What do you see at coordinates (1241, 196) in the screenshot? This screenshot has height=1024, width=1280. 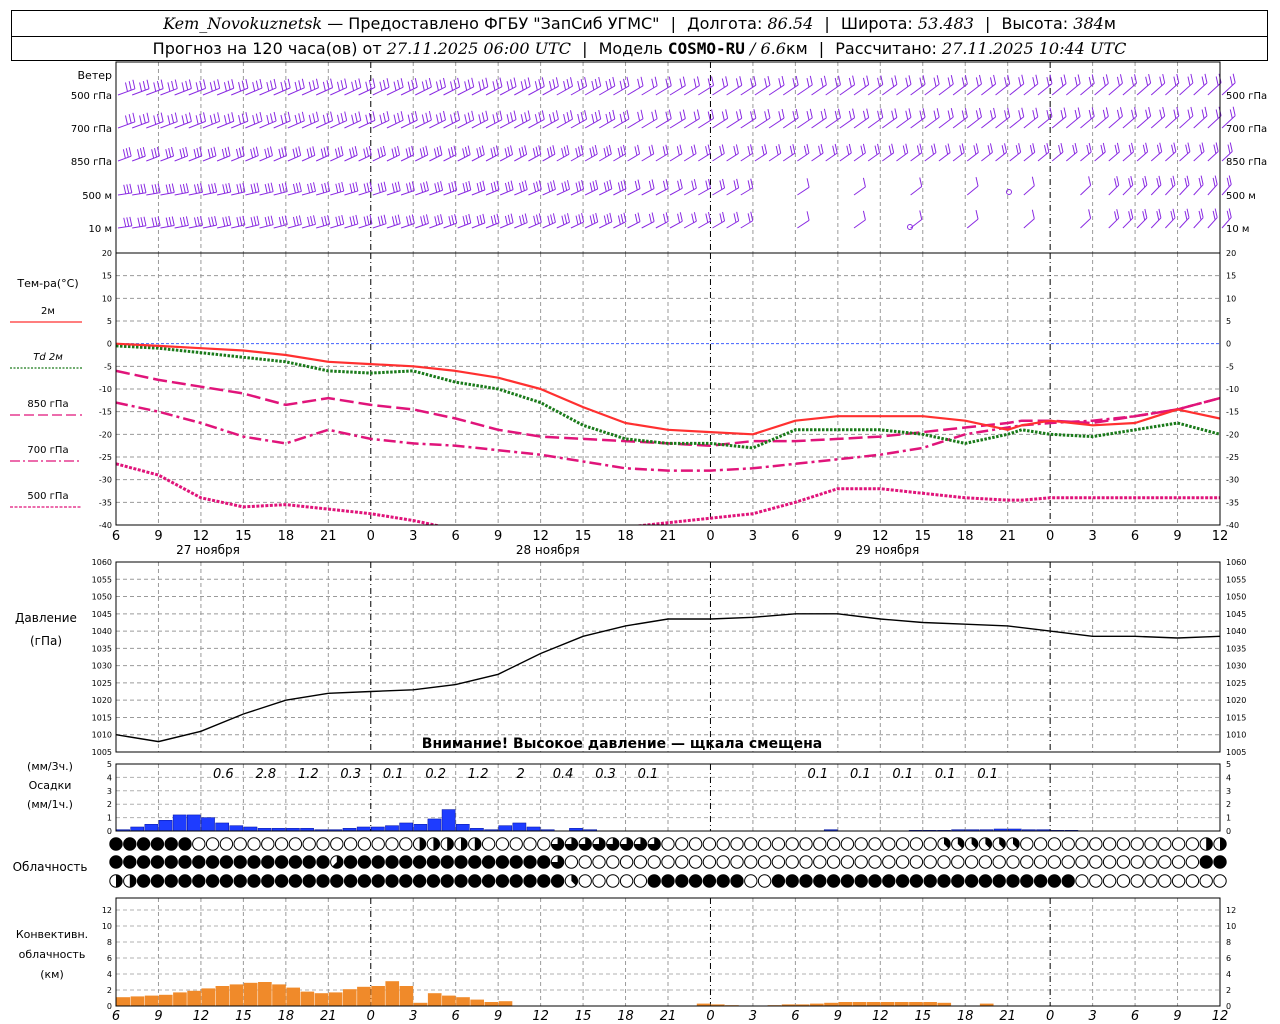 I see `wind-level-label-right: 500 м` at bounding box center [1241, 196].